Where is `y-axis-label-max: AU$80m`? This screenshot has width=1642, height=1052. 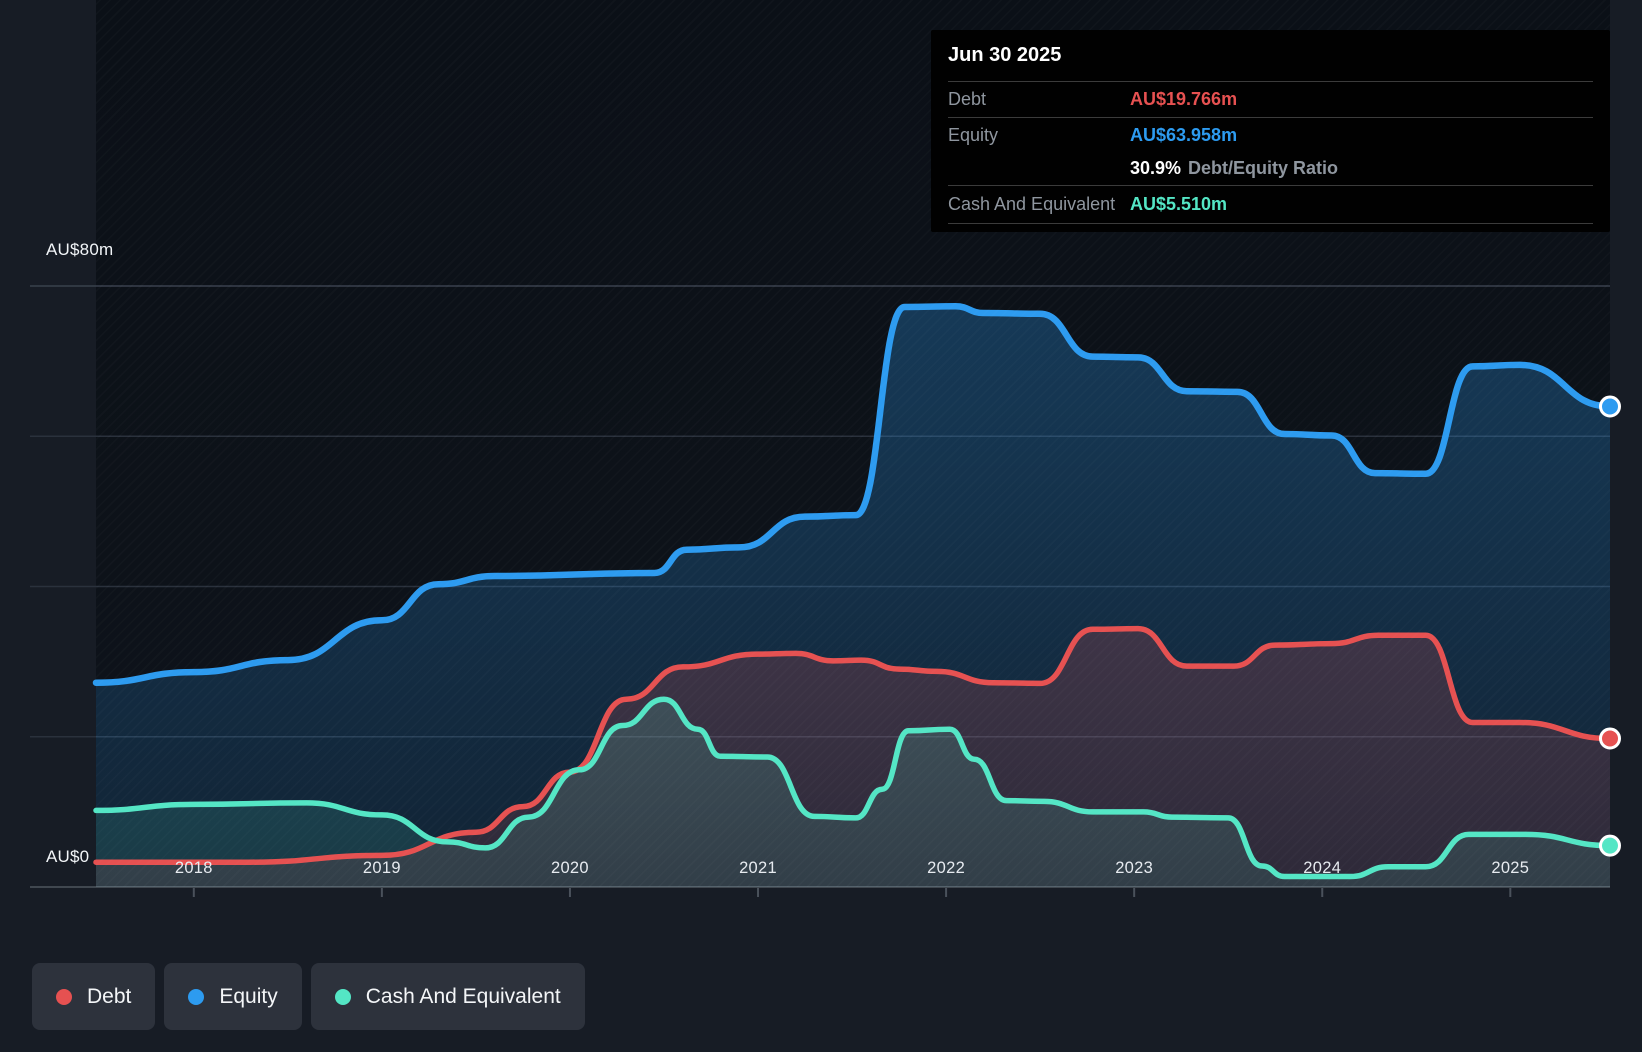 y-axis-label-max: AU$80m is located at coordinates (80, 249).